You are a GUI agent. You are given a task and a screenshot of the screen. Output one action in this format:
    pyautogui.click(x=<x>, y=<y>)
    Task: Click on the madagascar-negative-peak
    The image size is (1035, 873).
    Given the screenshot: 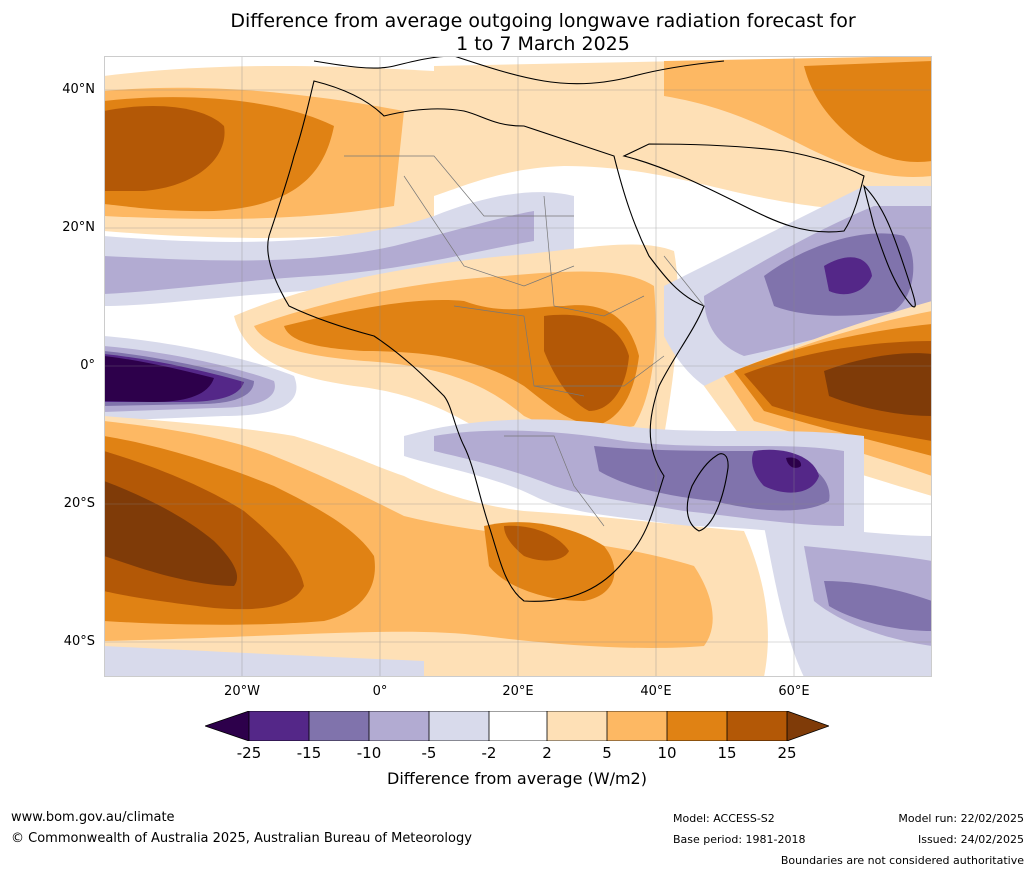 What is the action you would take?
    pyautogui.click(x=785, y=471)
    